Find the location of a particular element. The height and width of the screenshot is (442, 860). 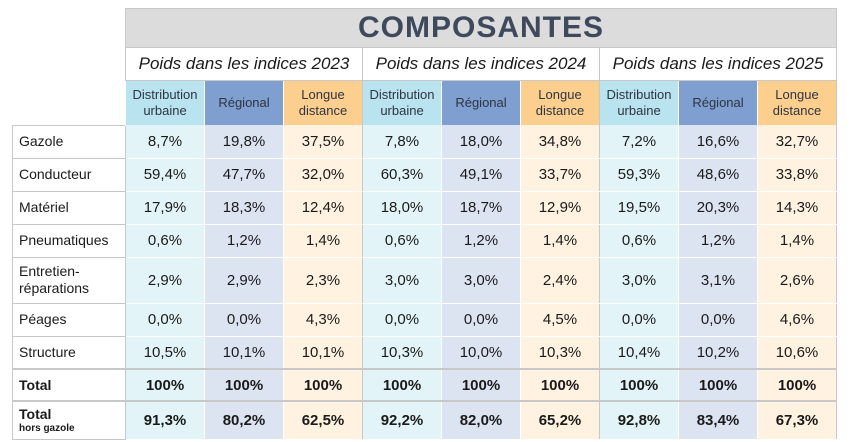

value-cell: 10,5% is located at coordinates (165, 353).